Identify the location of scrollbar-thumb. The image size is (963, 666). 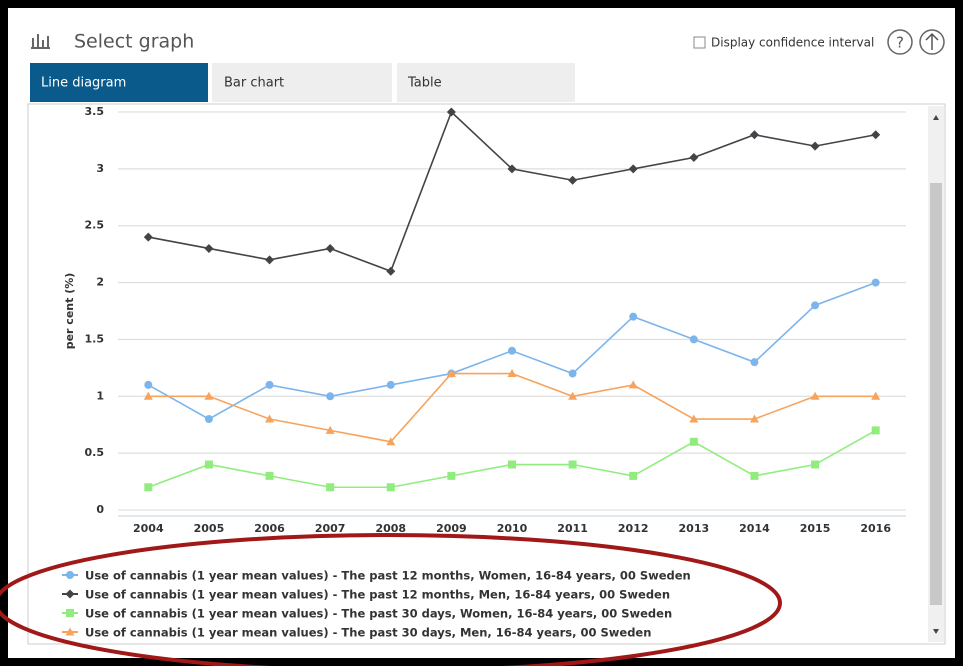
(936, 394).